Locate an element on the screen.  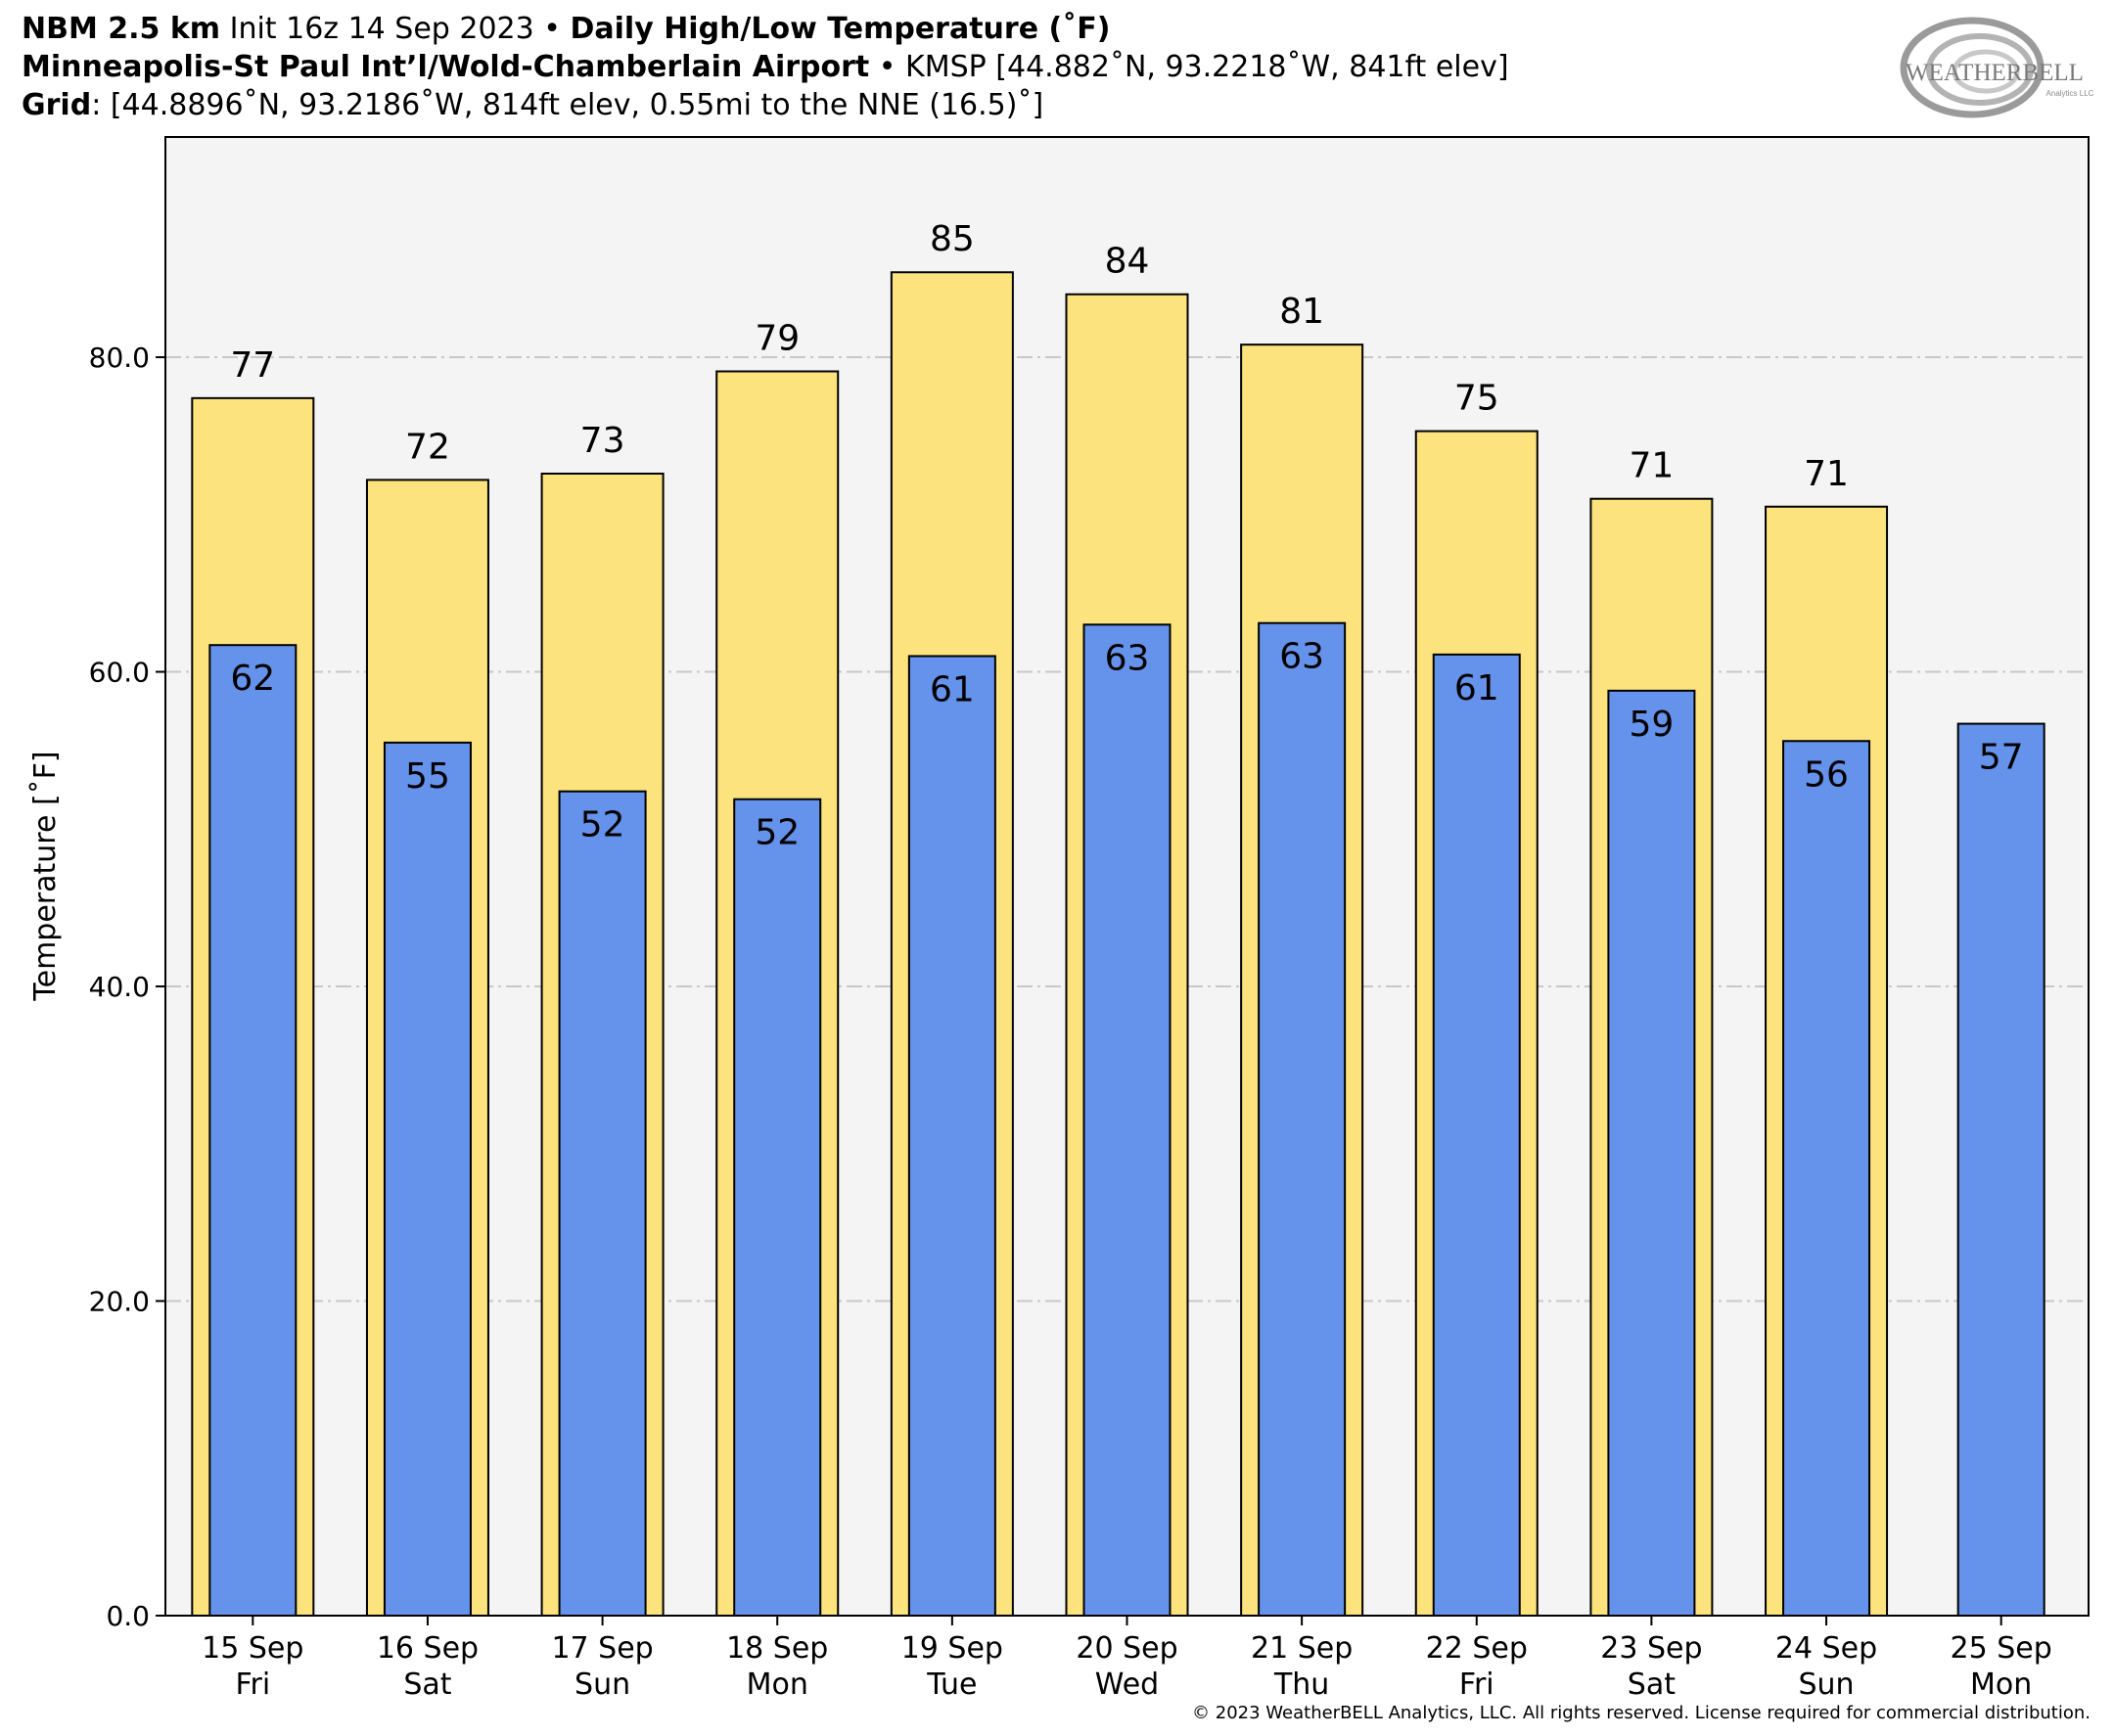
high-value-label: 75 is located at coordinates (1476, 399).